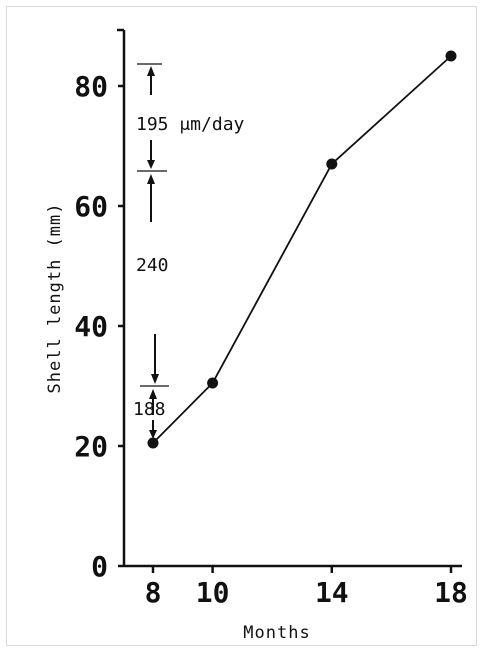 The width and height of the screenshot is (485, 654). Describe the element at coordinates (213, 592) in the screenshot. I see `x-tick-label: 10` at that location.